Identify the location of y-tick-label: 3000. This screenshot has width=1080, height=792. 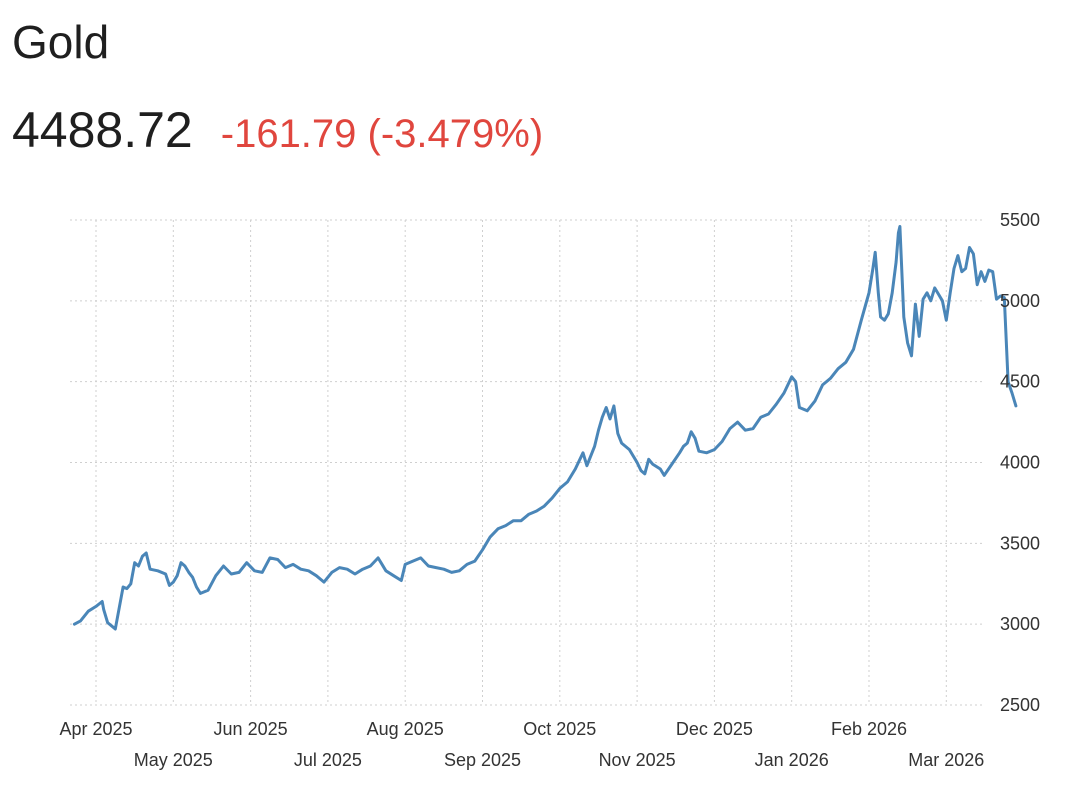
(1020, 624).